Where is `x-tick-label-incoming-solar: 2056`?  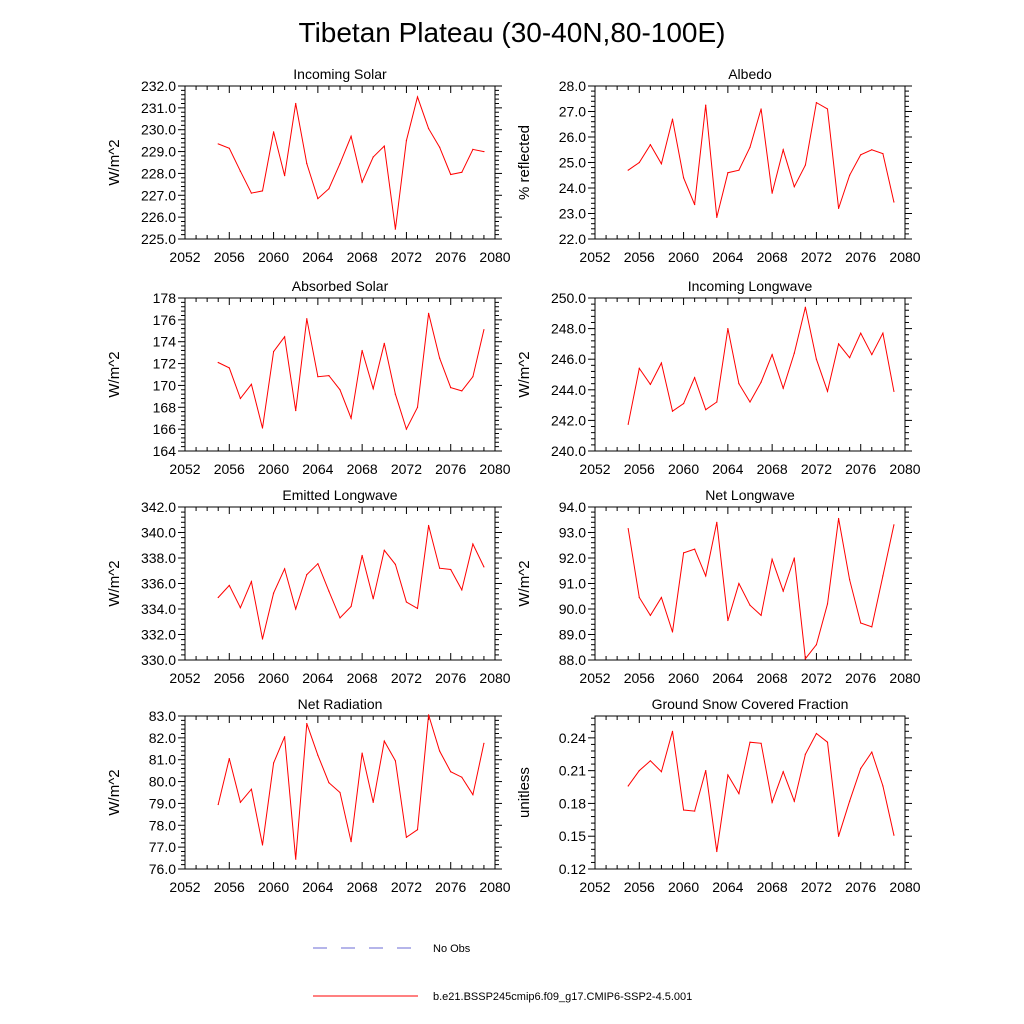 x-tick-label-incoming-solar: 2056 is located at coordinates (229, 257).